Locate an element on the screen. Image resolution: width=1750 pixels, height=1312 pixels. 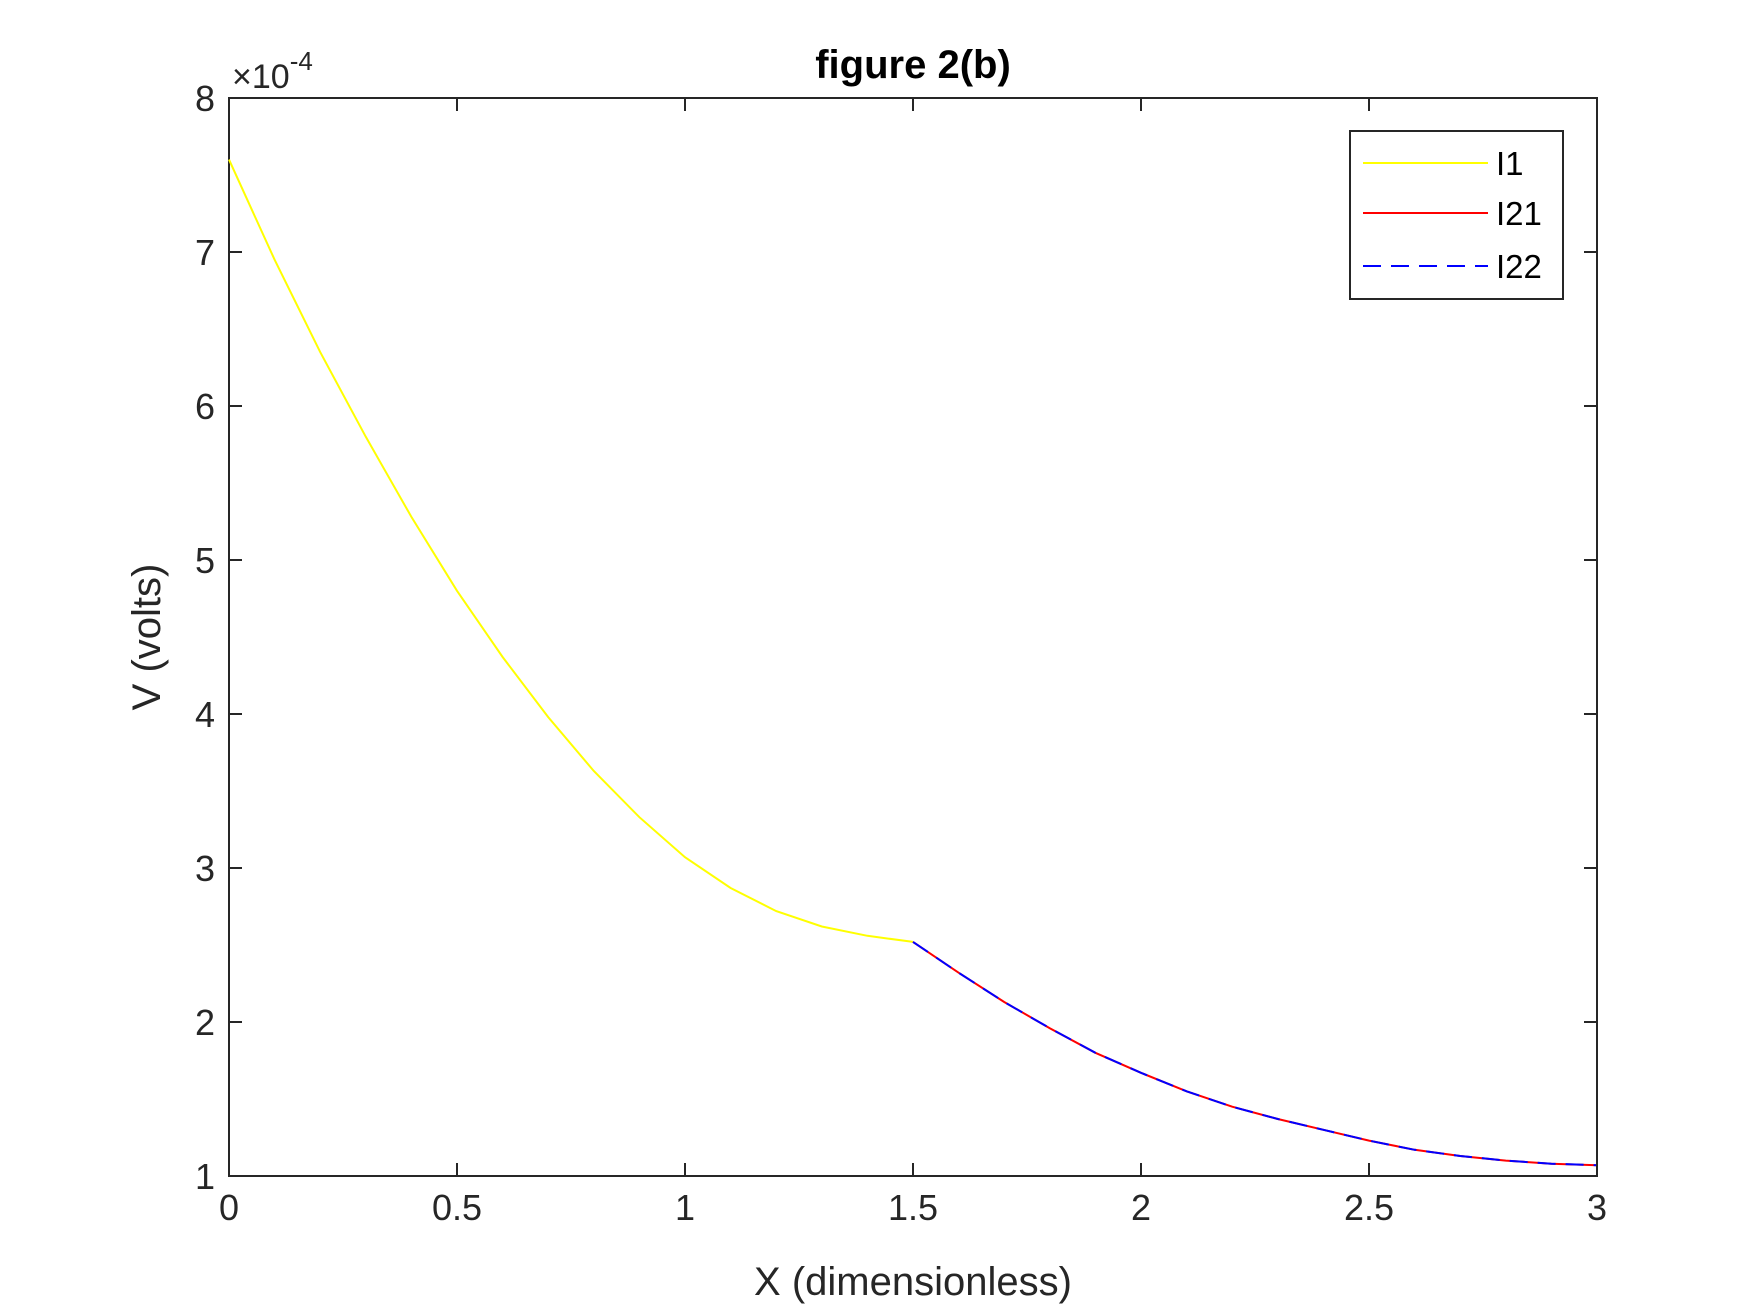
x-axis-label: X (dimensionless) is located at coordinates (913, 1282).